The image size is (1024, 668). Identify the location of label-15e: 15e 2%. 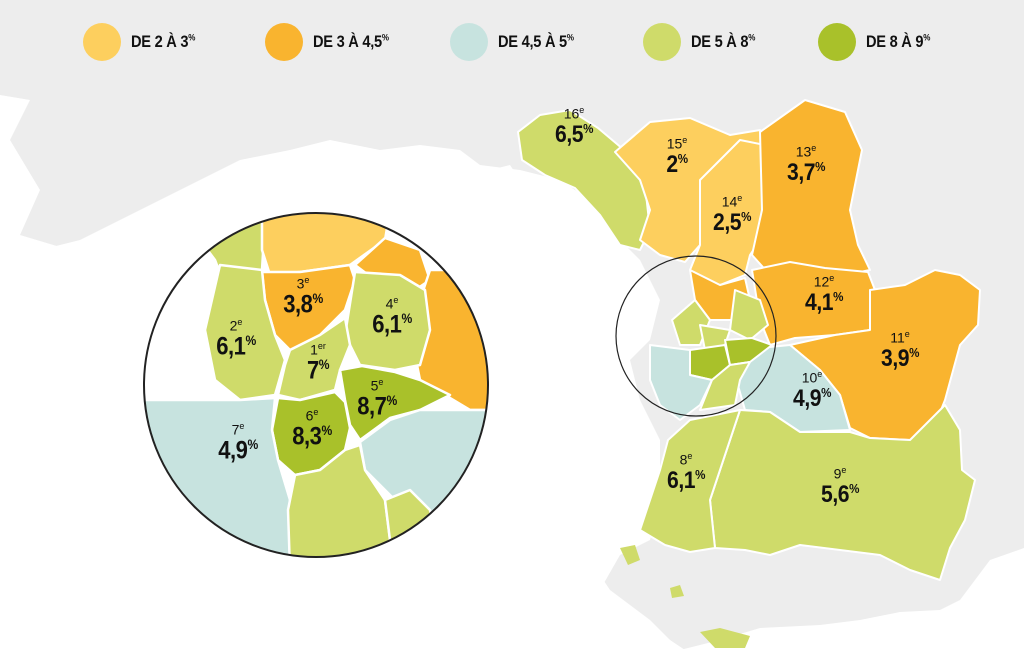
(677, 156).